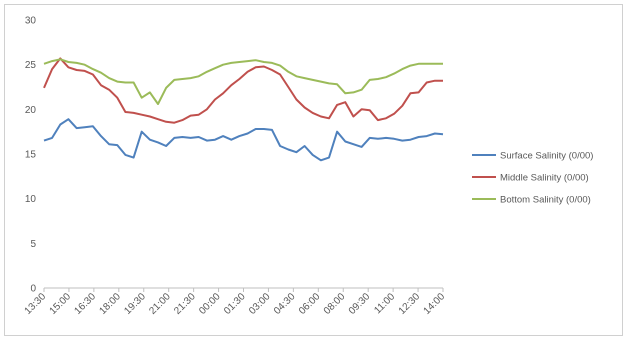  What do you see at coordinates (185, 304) in the screenshot?
I see `x-tick-label: 21:30` at bounding box center [185, 304].